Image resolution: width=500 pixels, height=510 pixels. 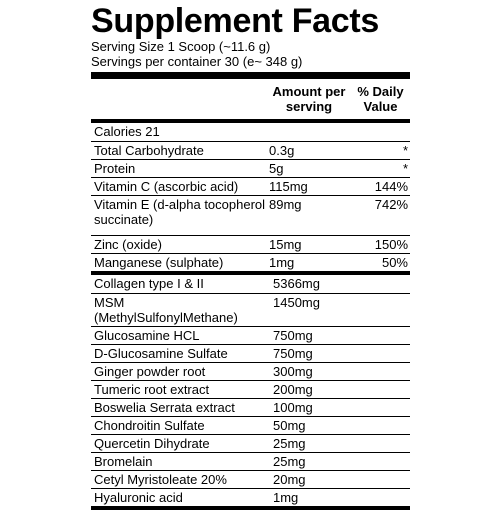 What do you see at coordinates (250, 75) in the screenshot?
I see `thick-divider` at bounding box center [250, 75].